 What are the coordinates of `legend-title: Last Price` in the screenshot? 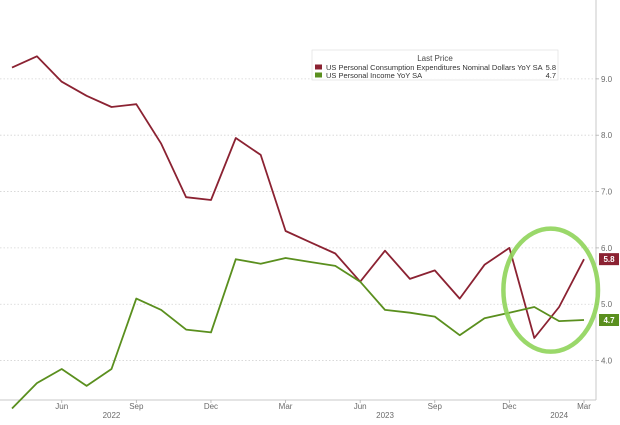 It's located at (435, 58).